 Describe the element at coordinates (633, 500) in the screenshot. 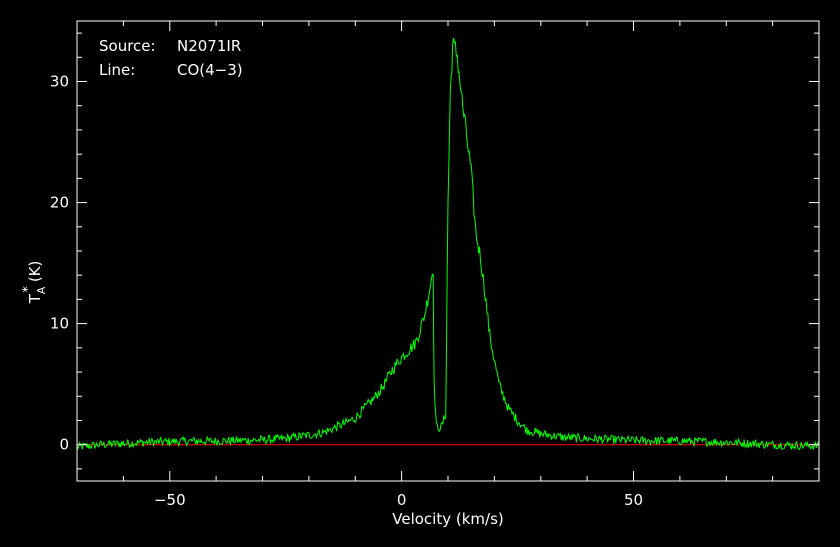

I see `x-tick-label: 50` at that location.